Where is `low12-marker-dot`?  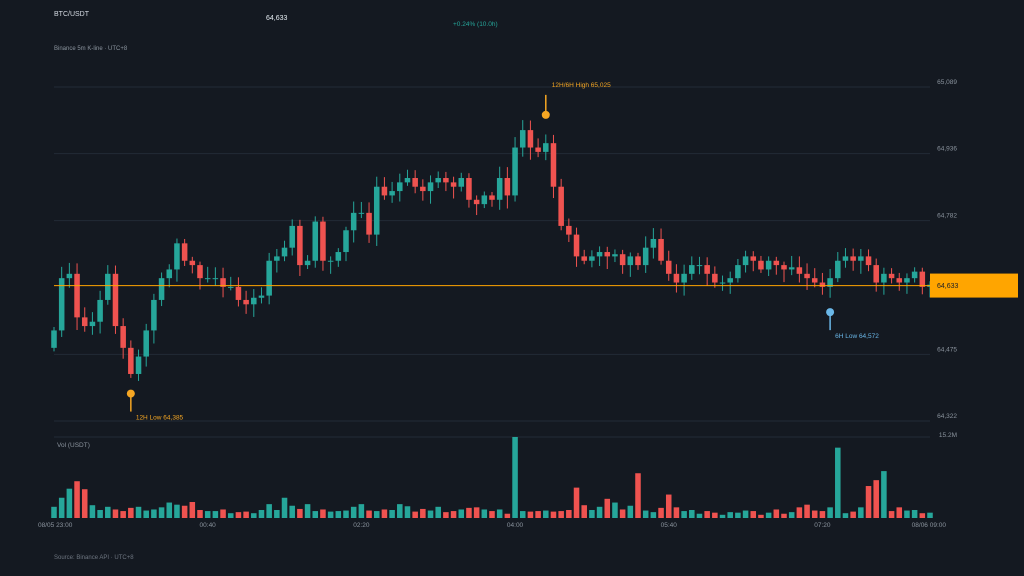
low12-marker-dot is located at coordinates (130, 393).